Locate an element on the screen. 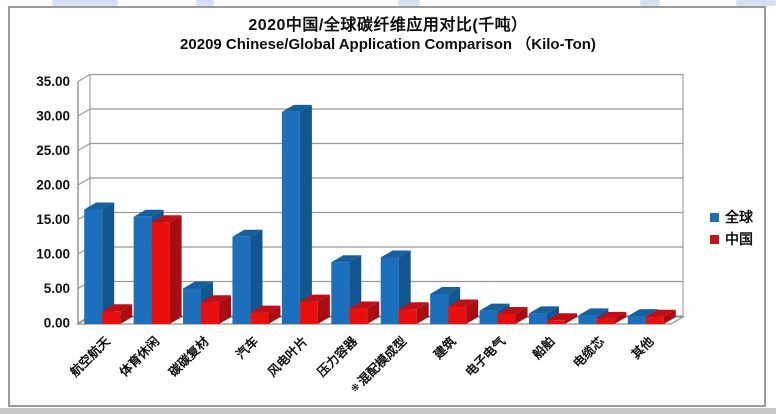  chart-title-chinese: 2020中国/全球碳纤维应用对比(千吨） is located at coordinates (388, 25).